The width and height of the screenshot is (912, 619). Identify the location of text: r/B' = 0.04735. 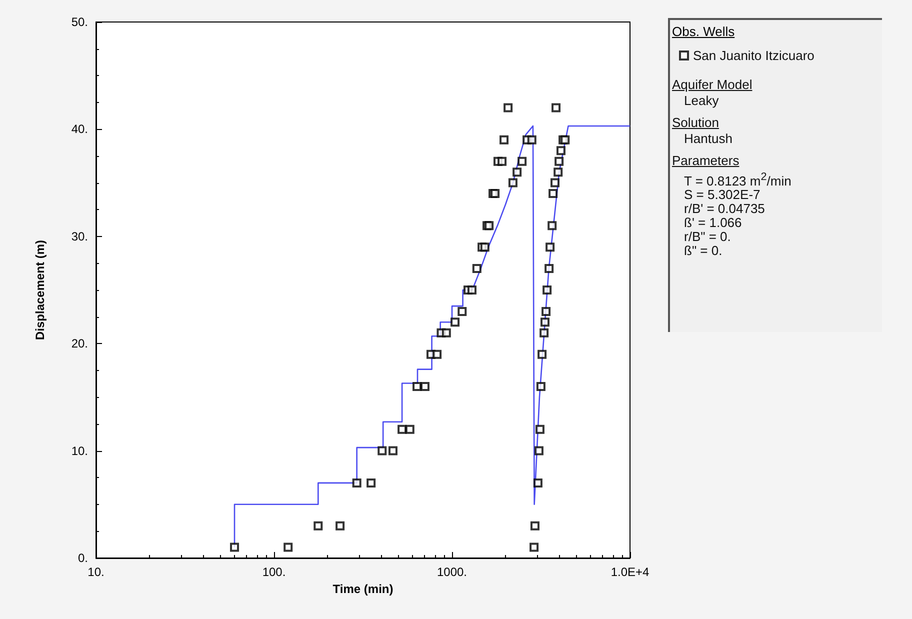
(724, 208).